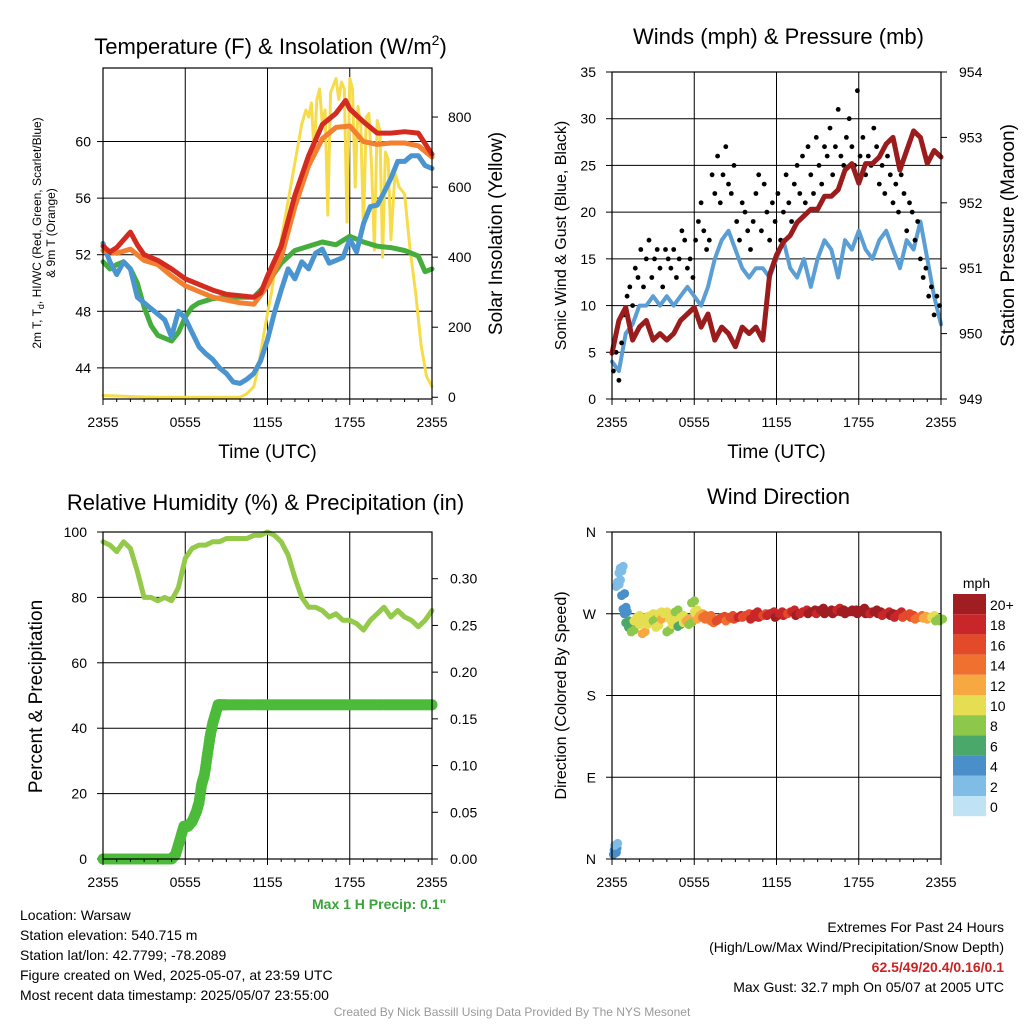 Image resolution: width=1024 pixels, height=1024 pixels. What do you see at coordinates (778, 36) in the screenshot?
I see `chart-title-wind: Winds (mph) & Pressure (mb)` at bounding box center [778, 36].